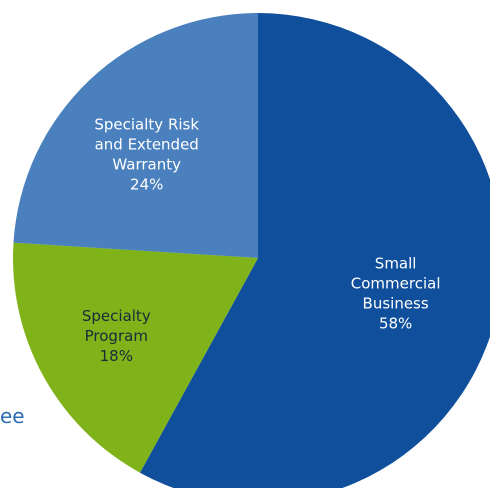 The image size is (490, 488). I want to click on slice-label-line: Commercial, so click(396, 283).